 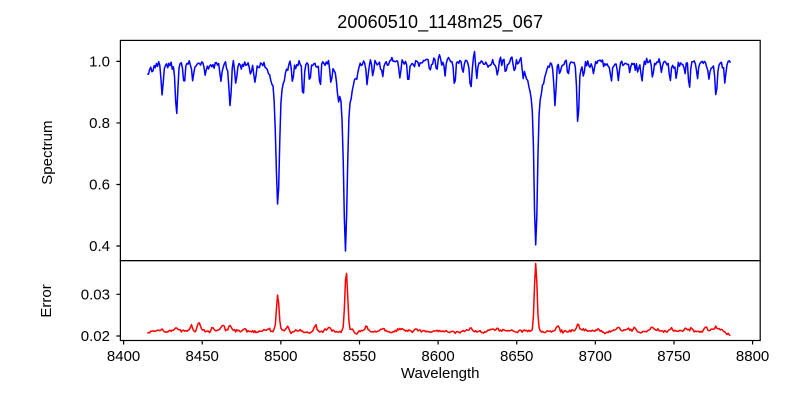 I want to click on svg-text: 8750, so click(x=673, y=356).